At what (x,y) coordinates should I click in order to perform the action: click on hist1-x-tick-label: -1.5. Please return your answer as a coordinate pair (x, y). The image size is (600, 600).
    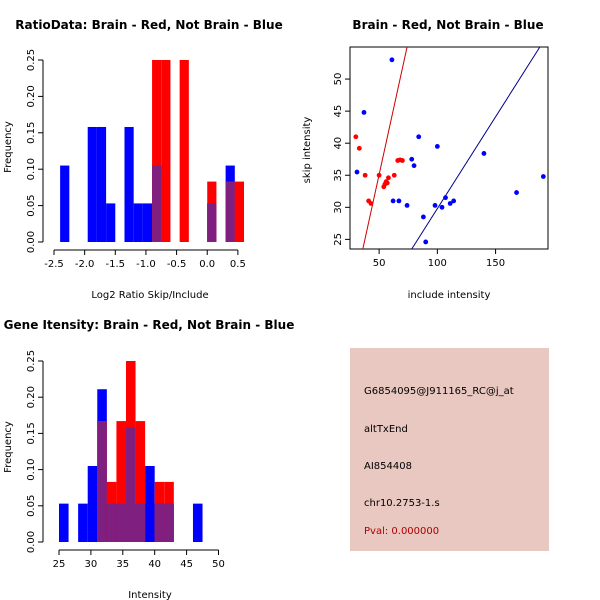
    Looking at the image, I should click on (116, 264).